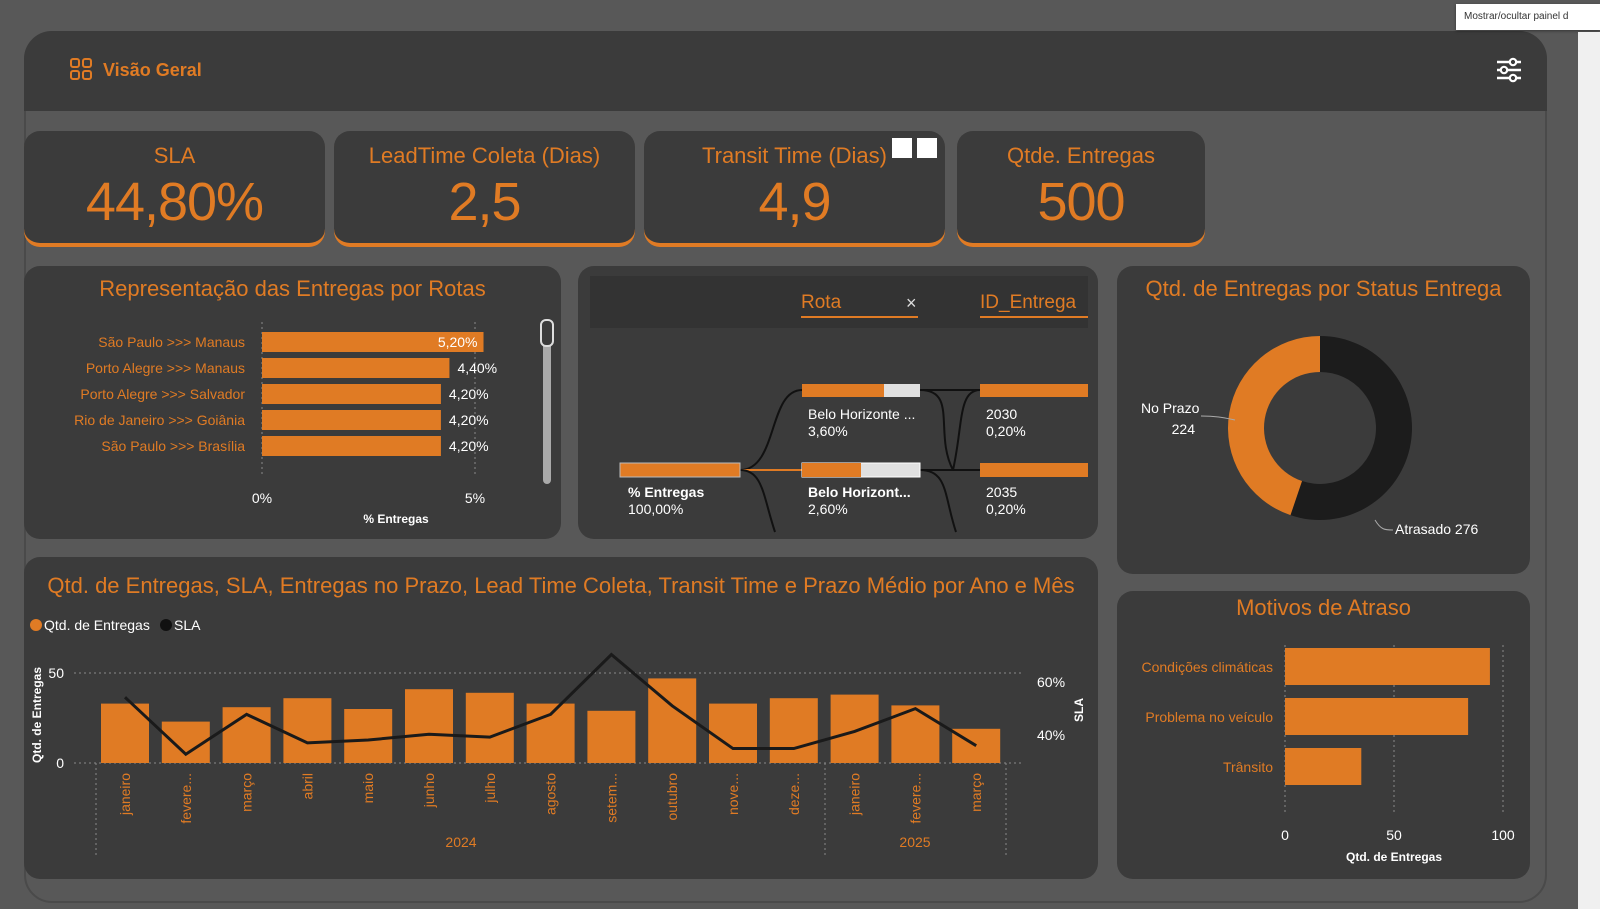  What do you see at coordinates (477, 368) in the screenshot?
I see `route-value-label: 4,40%` at bounding box center [477, 368].